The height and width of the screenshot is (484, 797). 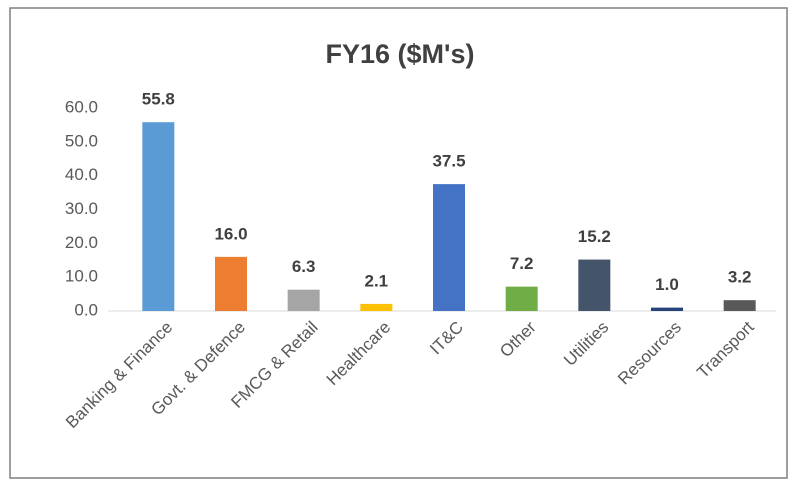 I want to click on data-label: 2.1, so click(x=377, y=280).